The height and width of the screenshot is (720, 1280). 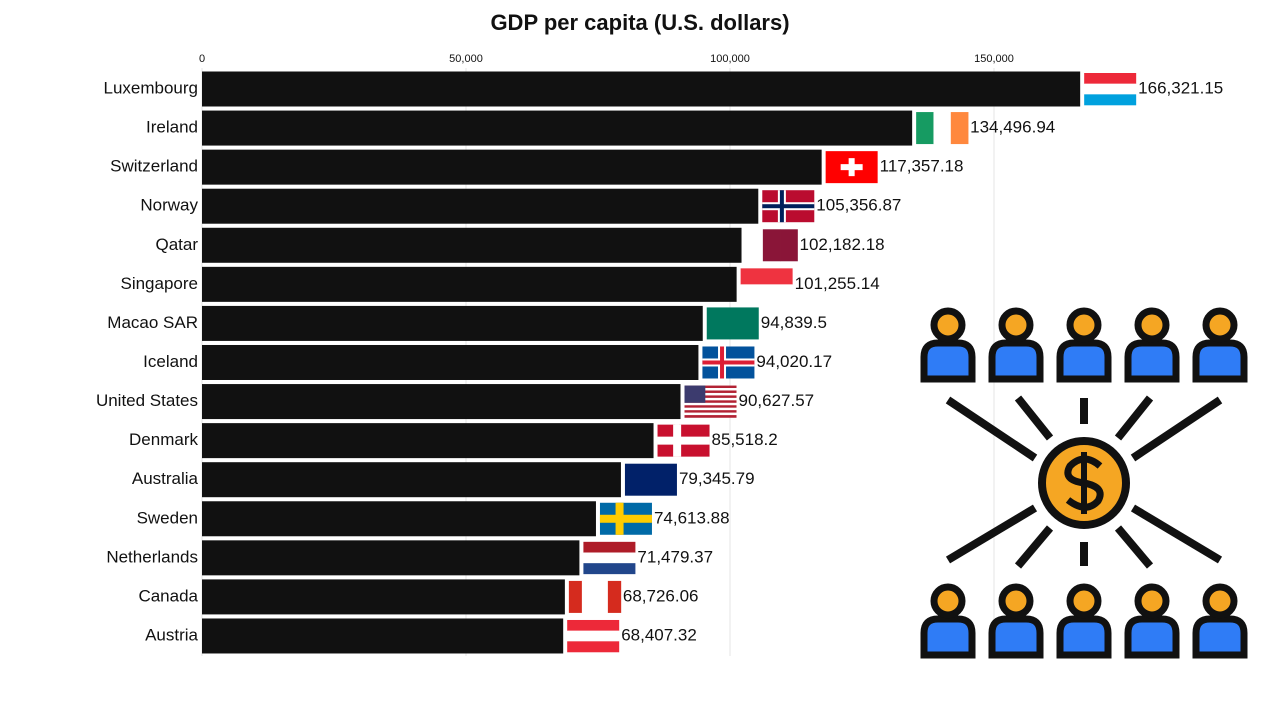 I want to click on y-tick-label: Qatar, so click(x=176, y=244).